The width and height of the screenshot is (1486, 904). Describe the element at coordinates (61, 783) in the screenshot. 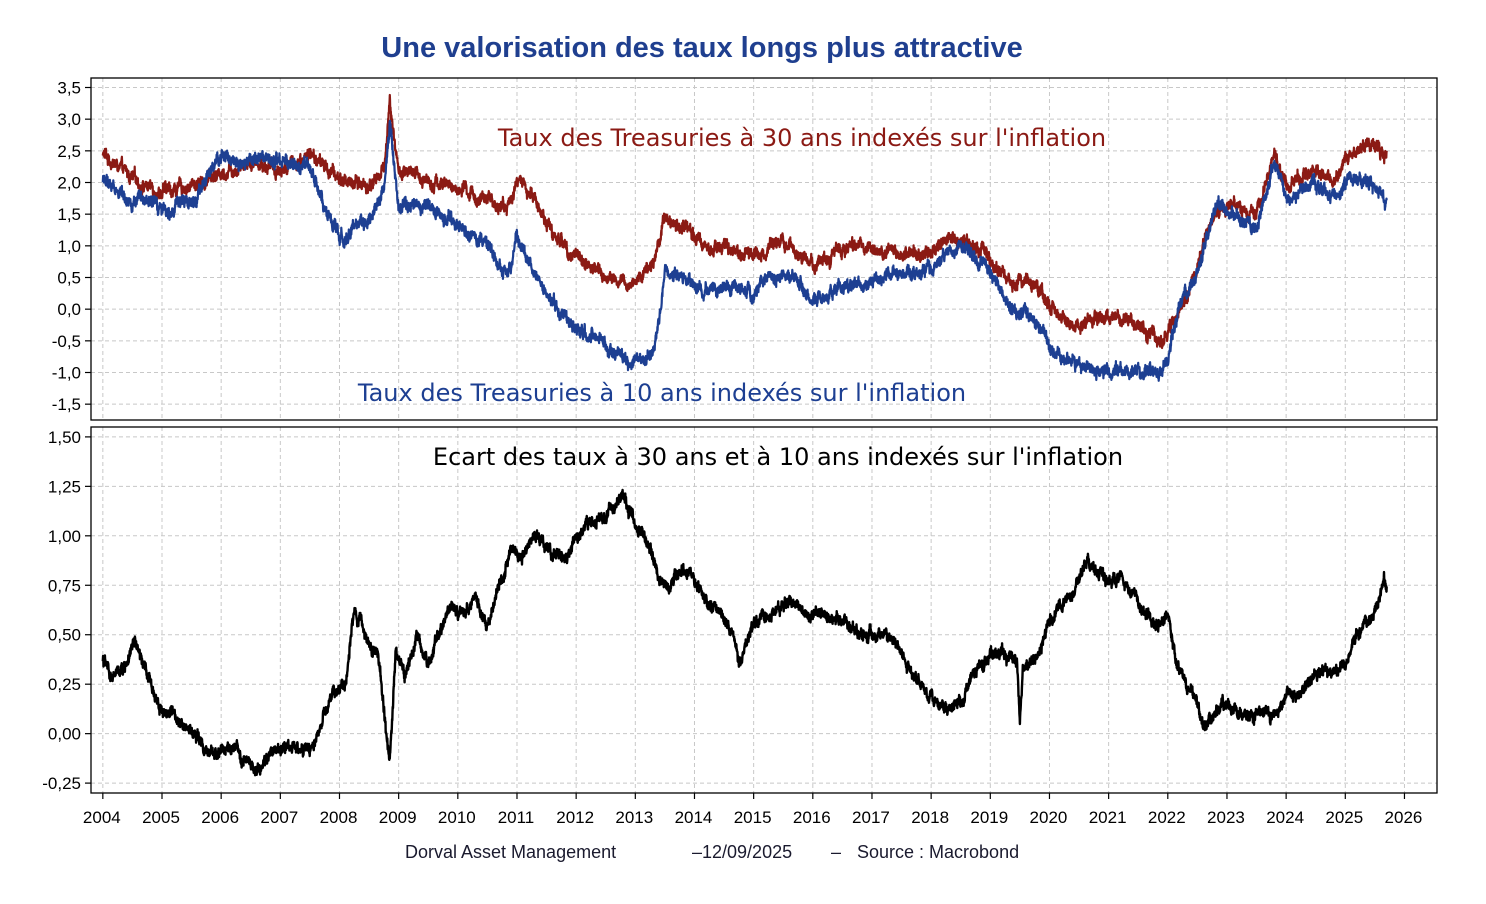

I see `y-tick-label: -0,25` at that location.